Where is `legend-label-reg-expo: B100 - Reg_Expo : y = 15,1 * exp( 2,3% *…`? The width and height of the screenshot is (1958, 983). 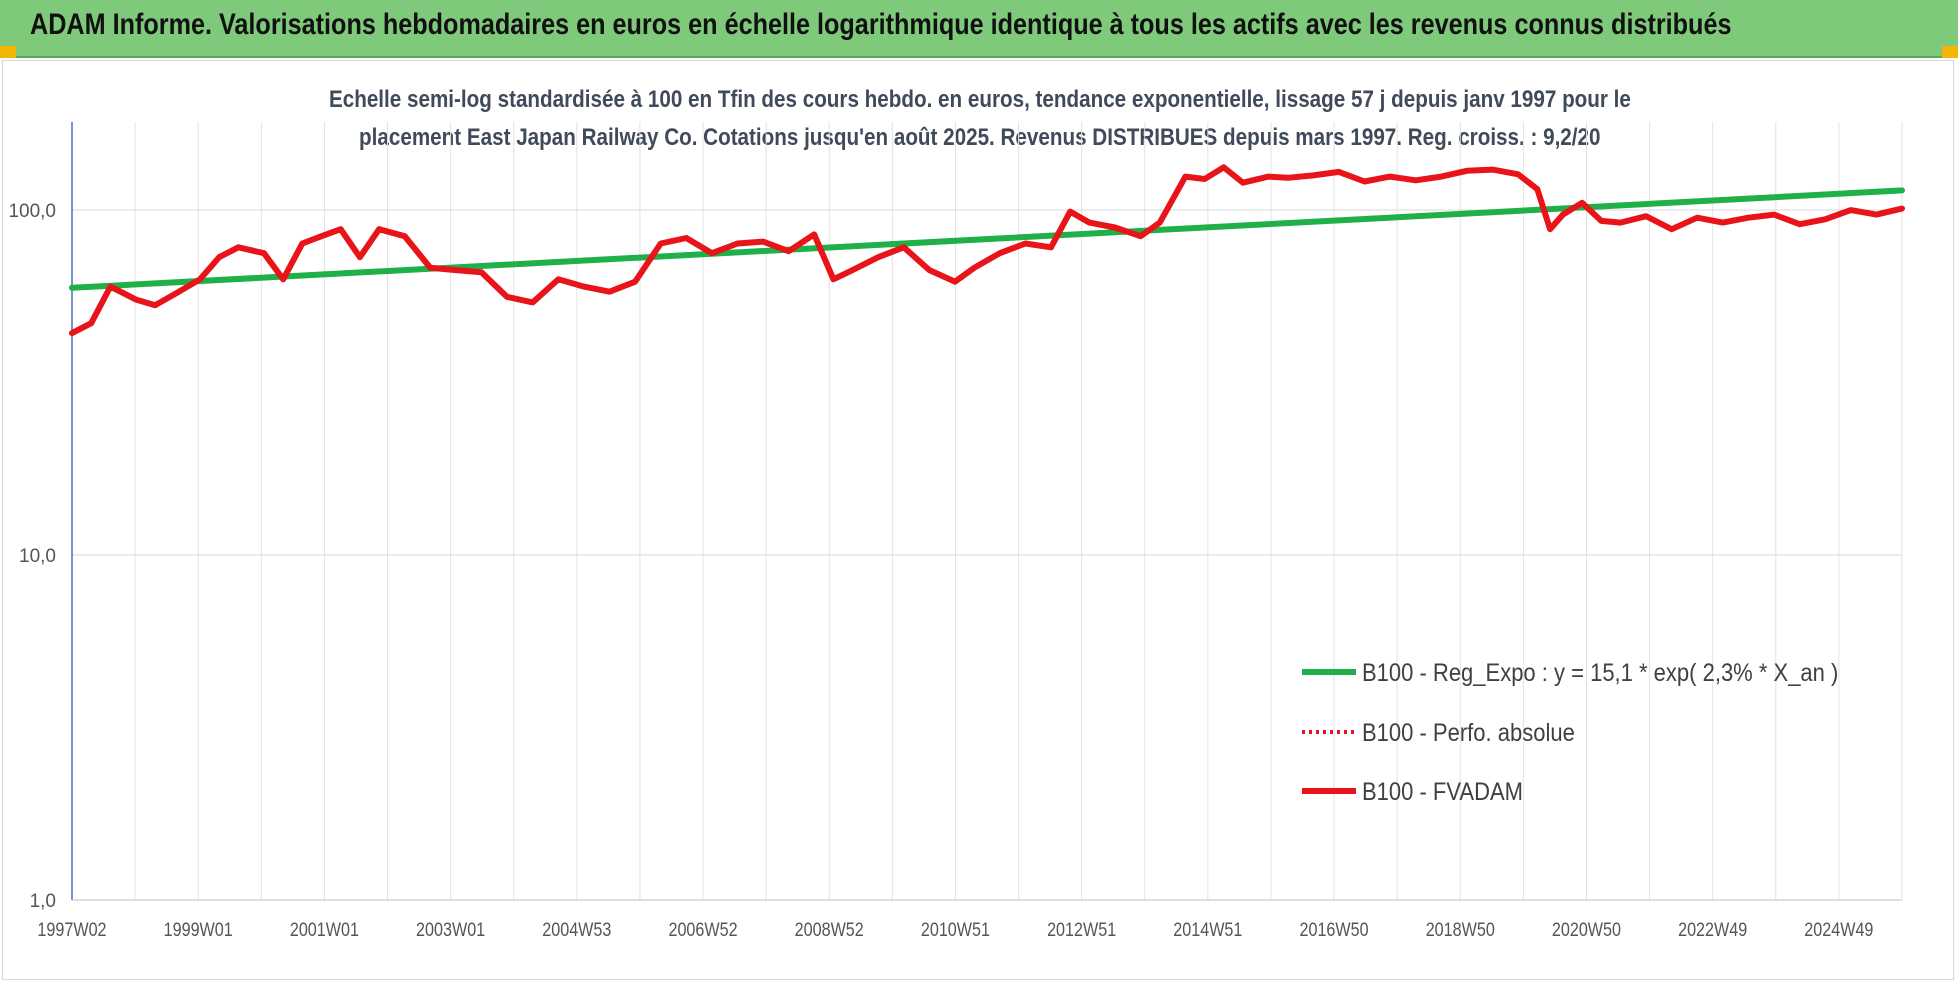
legend-label-reg-expo: B100 - Reg_Expo : y = 15,1 * exp( 2,3% *… is located at coordinates (1600, 673).